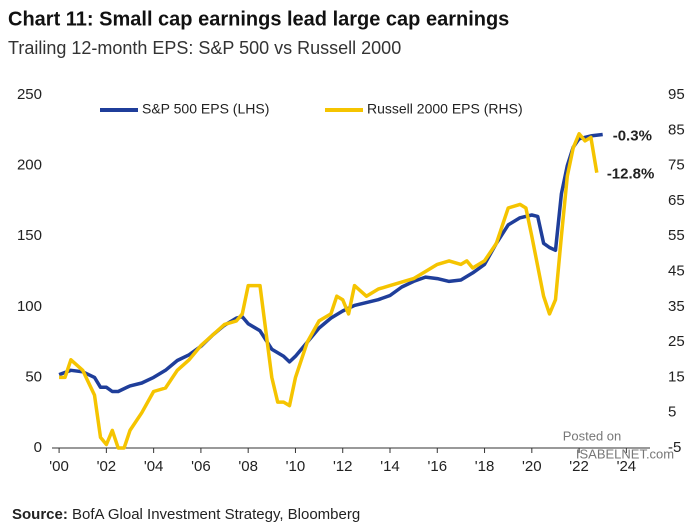  Describe the element at coordinates (205, 109) in the screenshot. I see `legend-label: S&P 500 EPS (LHS)` at that location.